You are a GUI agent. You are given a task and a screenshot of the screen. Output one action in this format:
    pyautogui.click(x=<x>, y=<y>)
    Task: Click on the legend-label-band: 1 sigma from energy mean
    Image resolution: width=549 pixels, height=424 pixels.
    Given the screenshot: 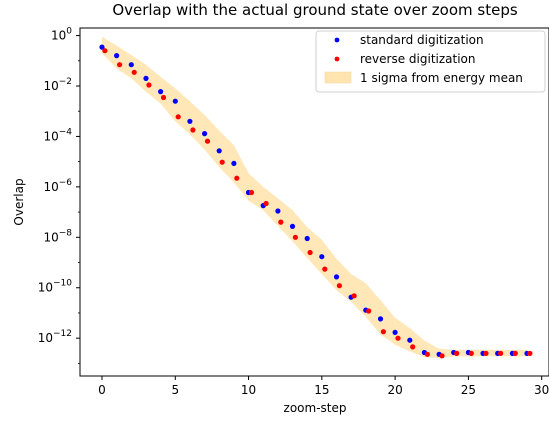 What is the action you would take?
    pyautogui.click(x=441, y=78)
    